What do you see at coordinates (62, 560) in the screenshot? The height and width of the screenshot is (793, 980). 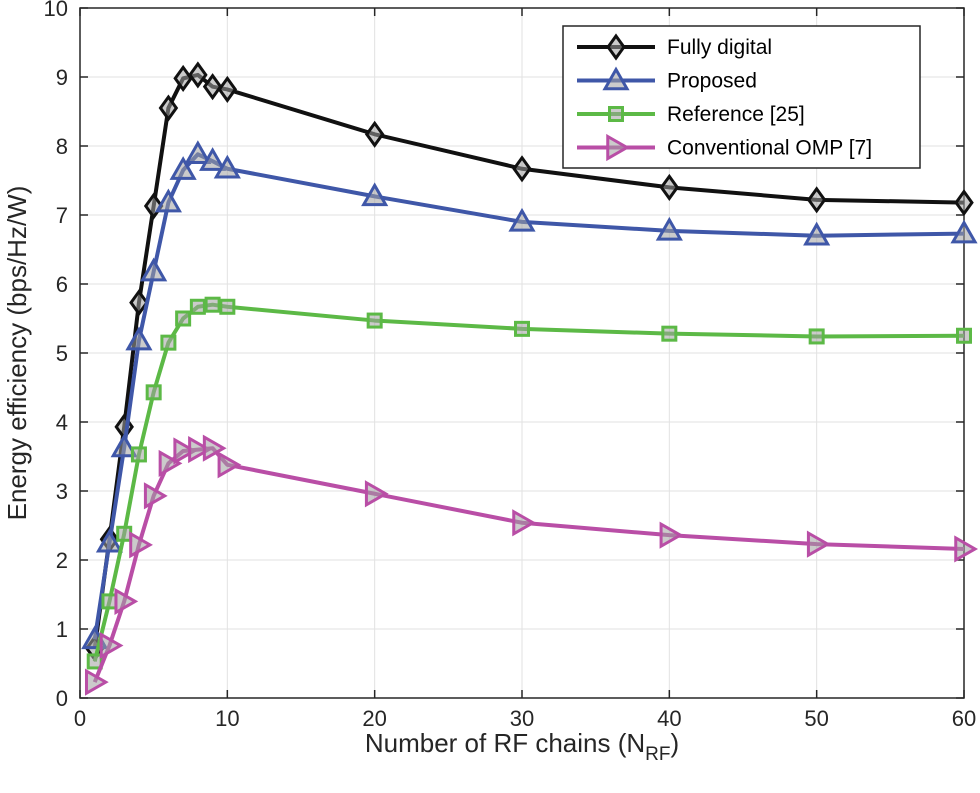 I see `y-tick-label: 2` at bounding box center [62, 560].